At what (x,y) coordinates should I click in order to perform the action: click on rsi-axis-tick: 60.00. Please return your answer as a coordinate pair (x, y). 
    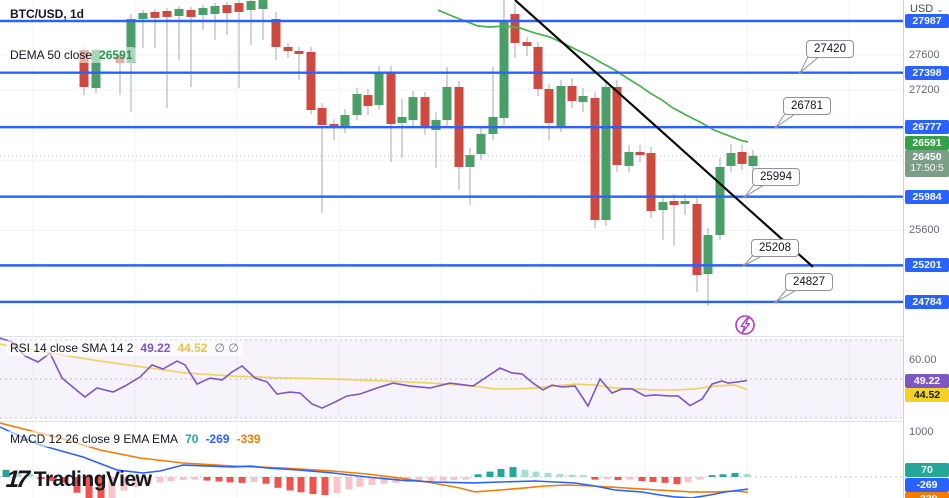
    Looking at the image, I should click on (923, 359).